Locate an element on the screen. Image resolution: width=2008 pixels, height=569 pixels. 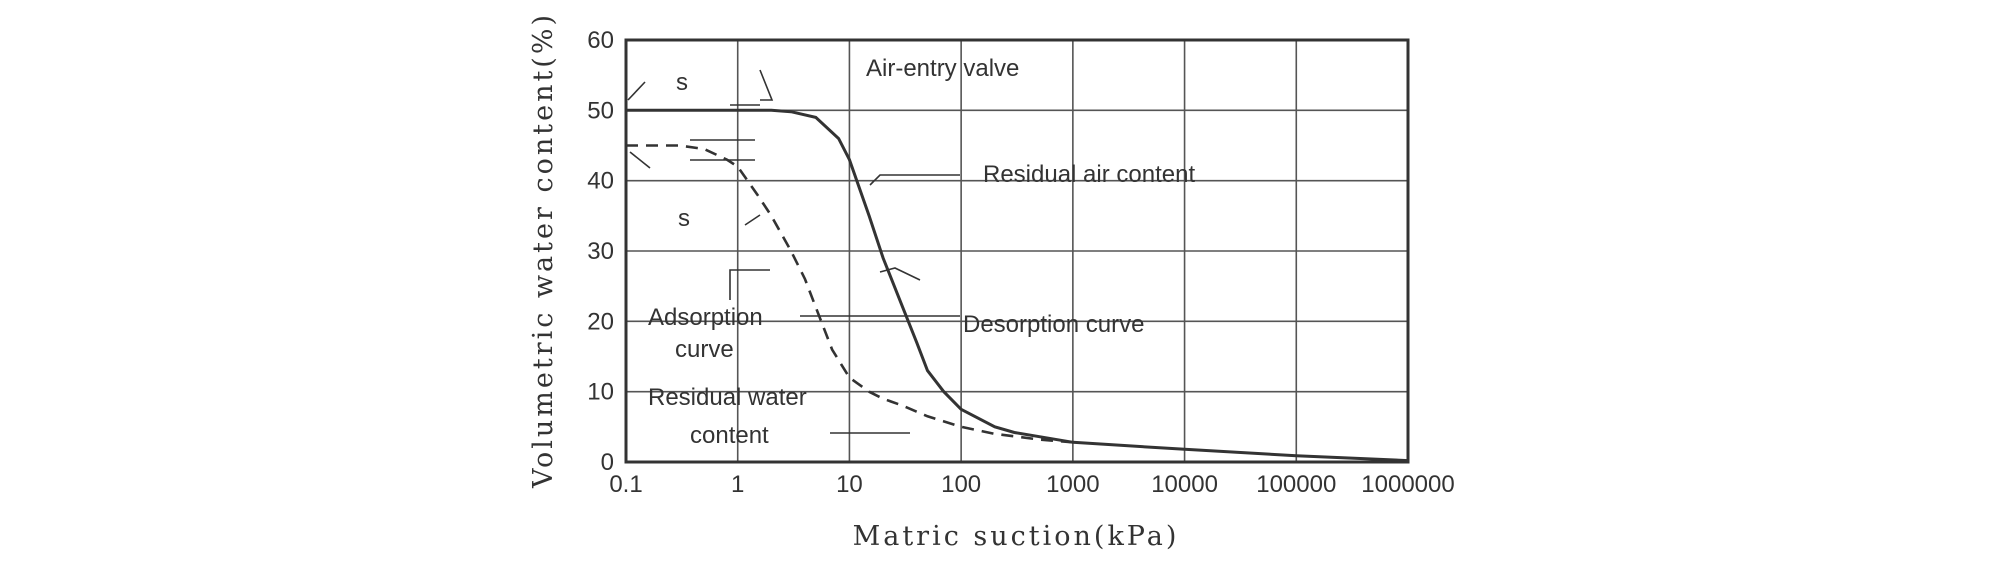
y-tick-label: 20 is located at coordinates (600, 321).